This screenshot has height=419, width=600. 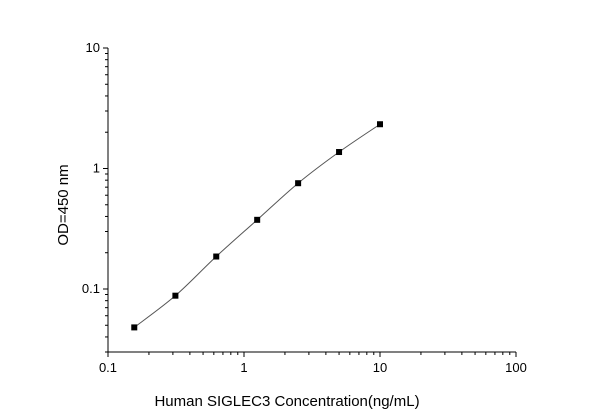 I want to click on y-tick-label: 1, so click(x=96, y=167).